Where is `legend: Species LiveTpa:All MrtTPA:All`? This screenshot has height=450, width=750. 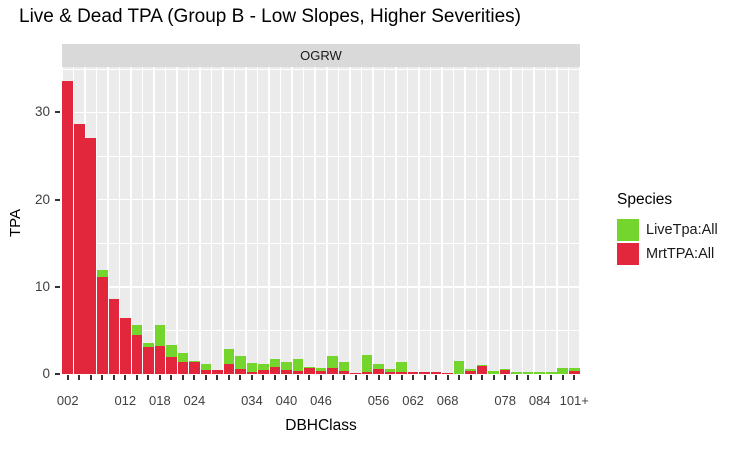
legend: Species LiveTpa:All MrtTPA:All is located at coordinates (667, 229).